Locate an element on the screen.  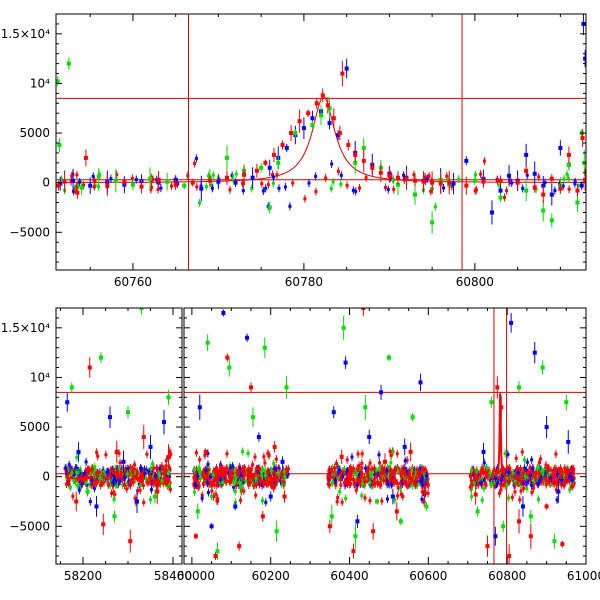
x-tick-label: 60600 is located at coordinates (428, 576).